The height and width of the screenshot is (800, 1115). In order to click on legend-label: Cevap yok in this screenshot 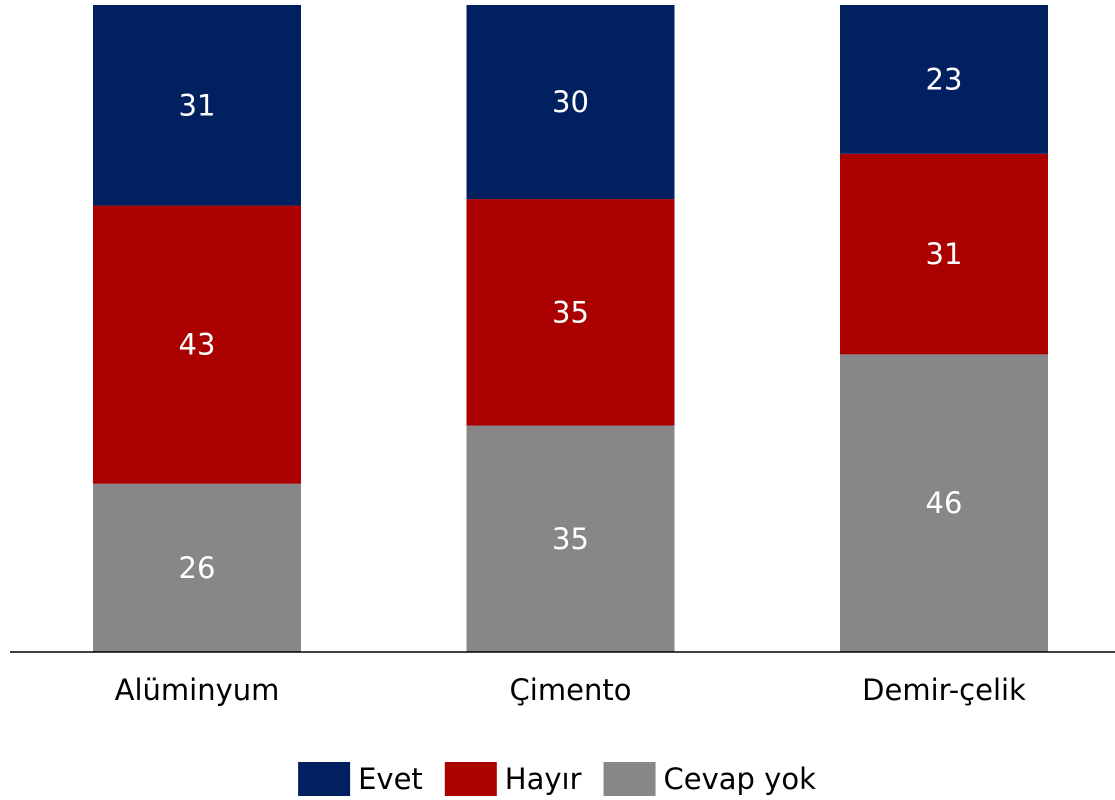, I will do `click(740, 779)`.